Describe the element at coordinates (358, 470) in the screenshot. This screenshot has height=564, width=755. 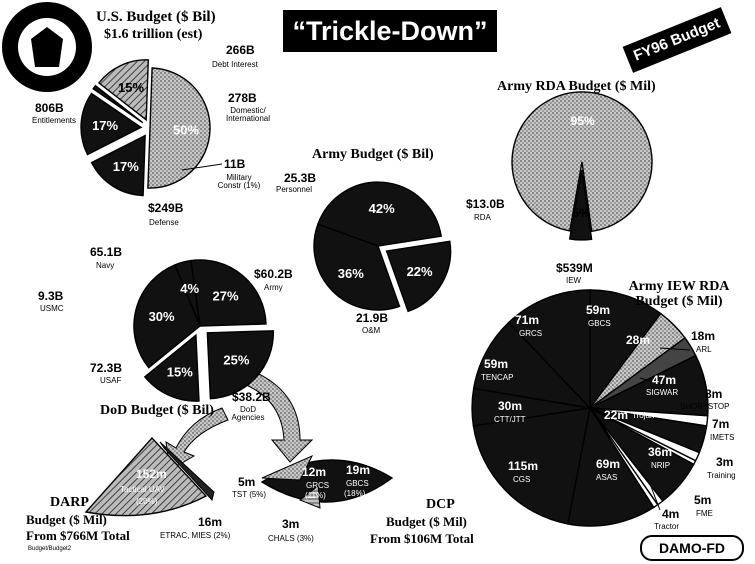
I see `dcp-gbcs-value: 19m` at that location.